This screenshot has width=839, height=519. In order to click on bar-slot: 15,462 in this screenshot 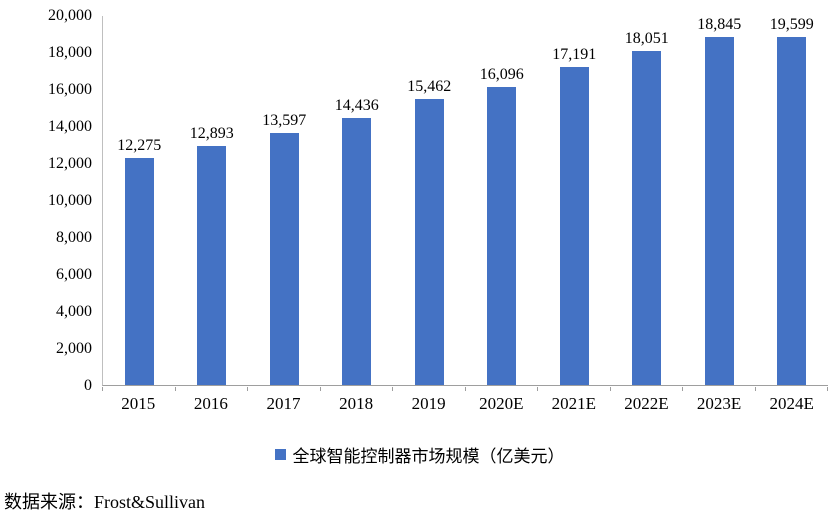, I will do `click(429, 200)`.